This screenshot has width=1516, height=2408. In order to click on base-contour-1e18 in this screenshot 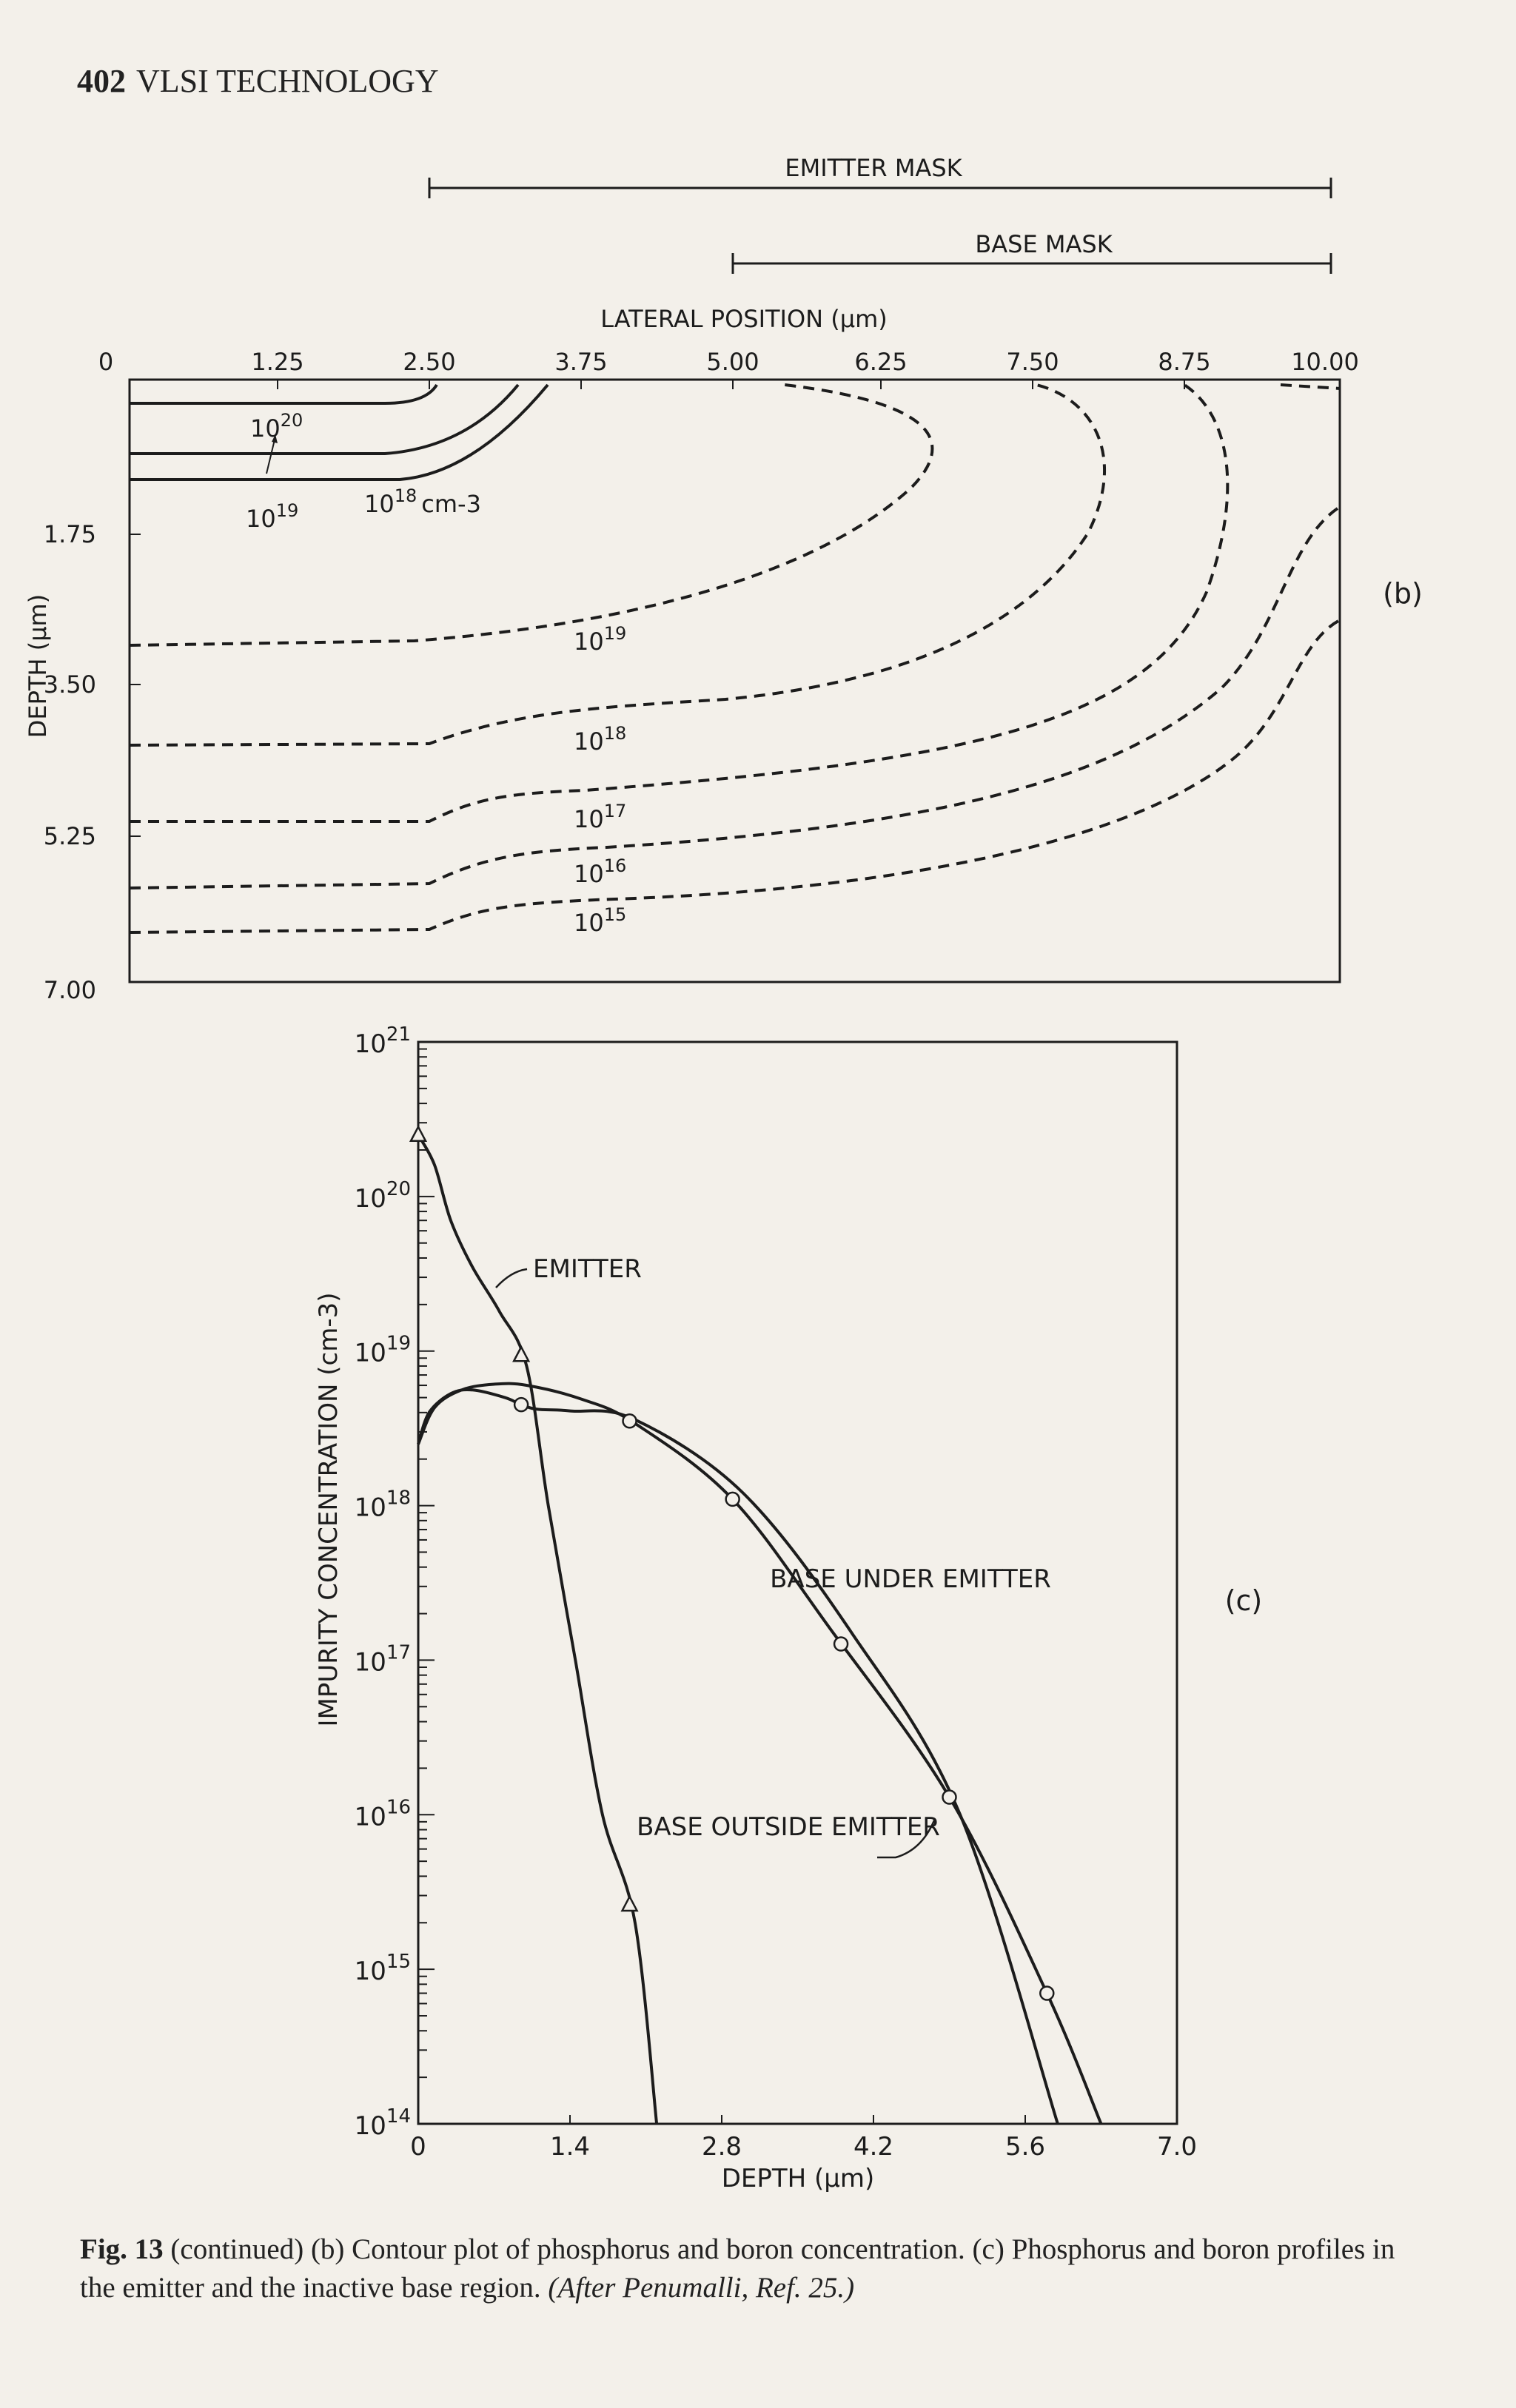, I will do `click(618, 565)`.